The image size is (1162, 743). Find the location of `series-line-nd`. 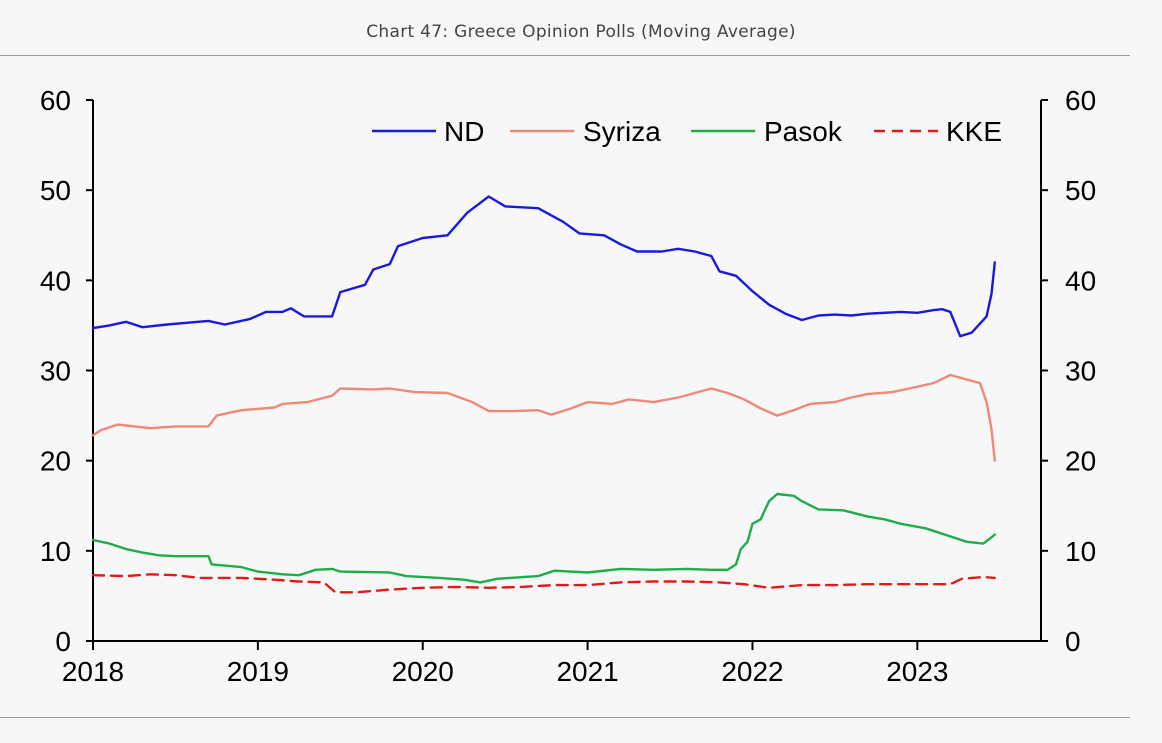

series-line-nd is located at coordinates (543, 266).